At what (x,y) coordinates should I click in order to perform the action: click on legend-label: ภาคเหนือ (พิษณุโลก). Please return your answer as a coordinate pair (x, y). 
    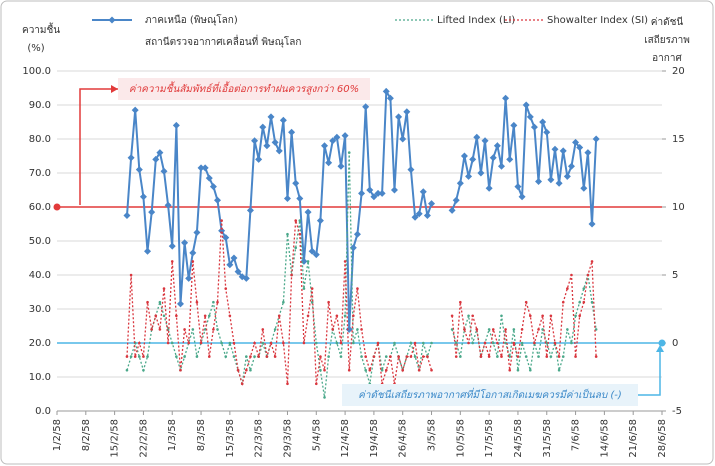
    Looking at the image, I should click on (191, 19).